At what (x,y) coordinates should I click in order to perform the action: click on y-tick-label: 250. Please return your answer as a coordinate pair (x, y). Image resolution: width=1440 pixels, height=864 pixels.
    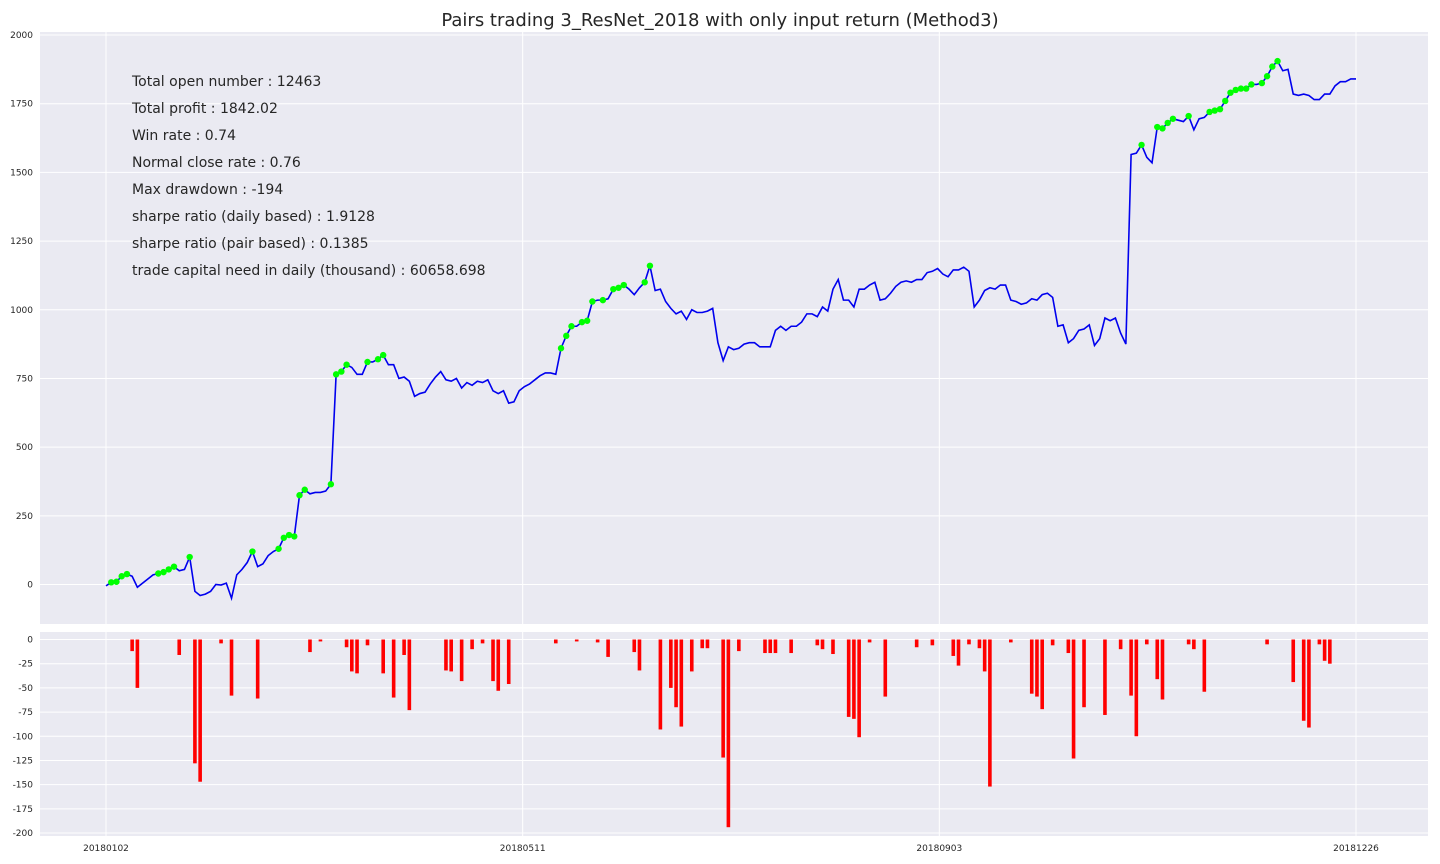
    Looking at the image, I should click on (24, 517).